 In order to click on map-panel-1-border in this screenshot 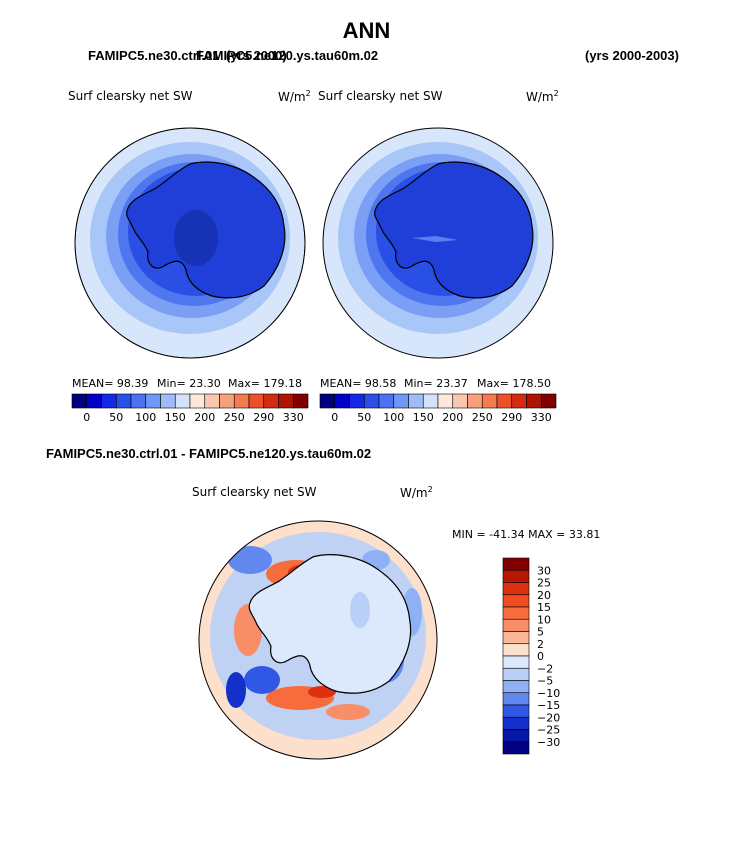, I will do `click(190, 243)`.